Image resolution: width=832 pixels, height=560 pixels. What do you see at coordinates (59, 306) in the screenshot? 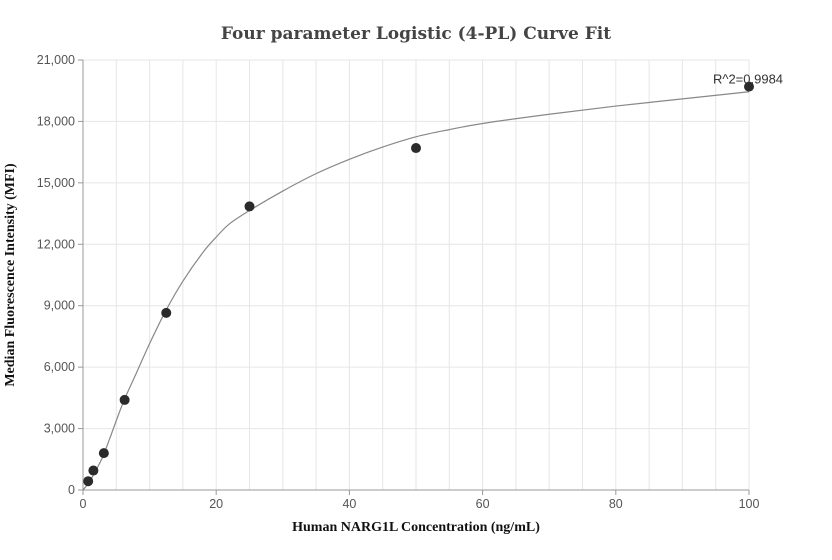
I see `y-tick-label: 9,000` at bounding box center [59, 306].